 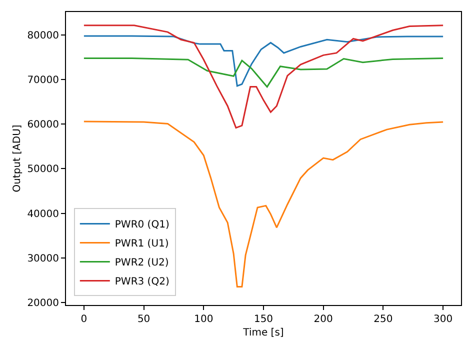 What do you see at coordinates (43, 80) in the screenshot?
I see `y-tick-label: 70000` at bounding box center [43, 80].